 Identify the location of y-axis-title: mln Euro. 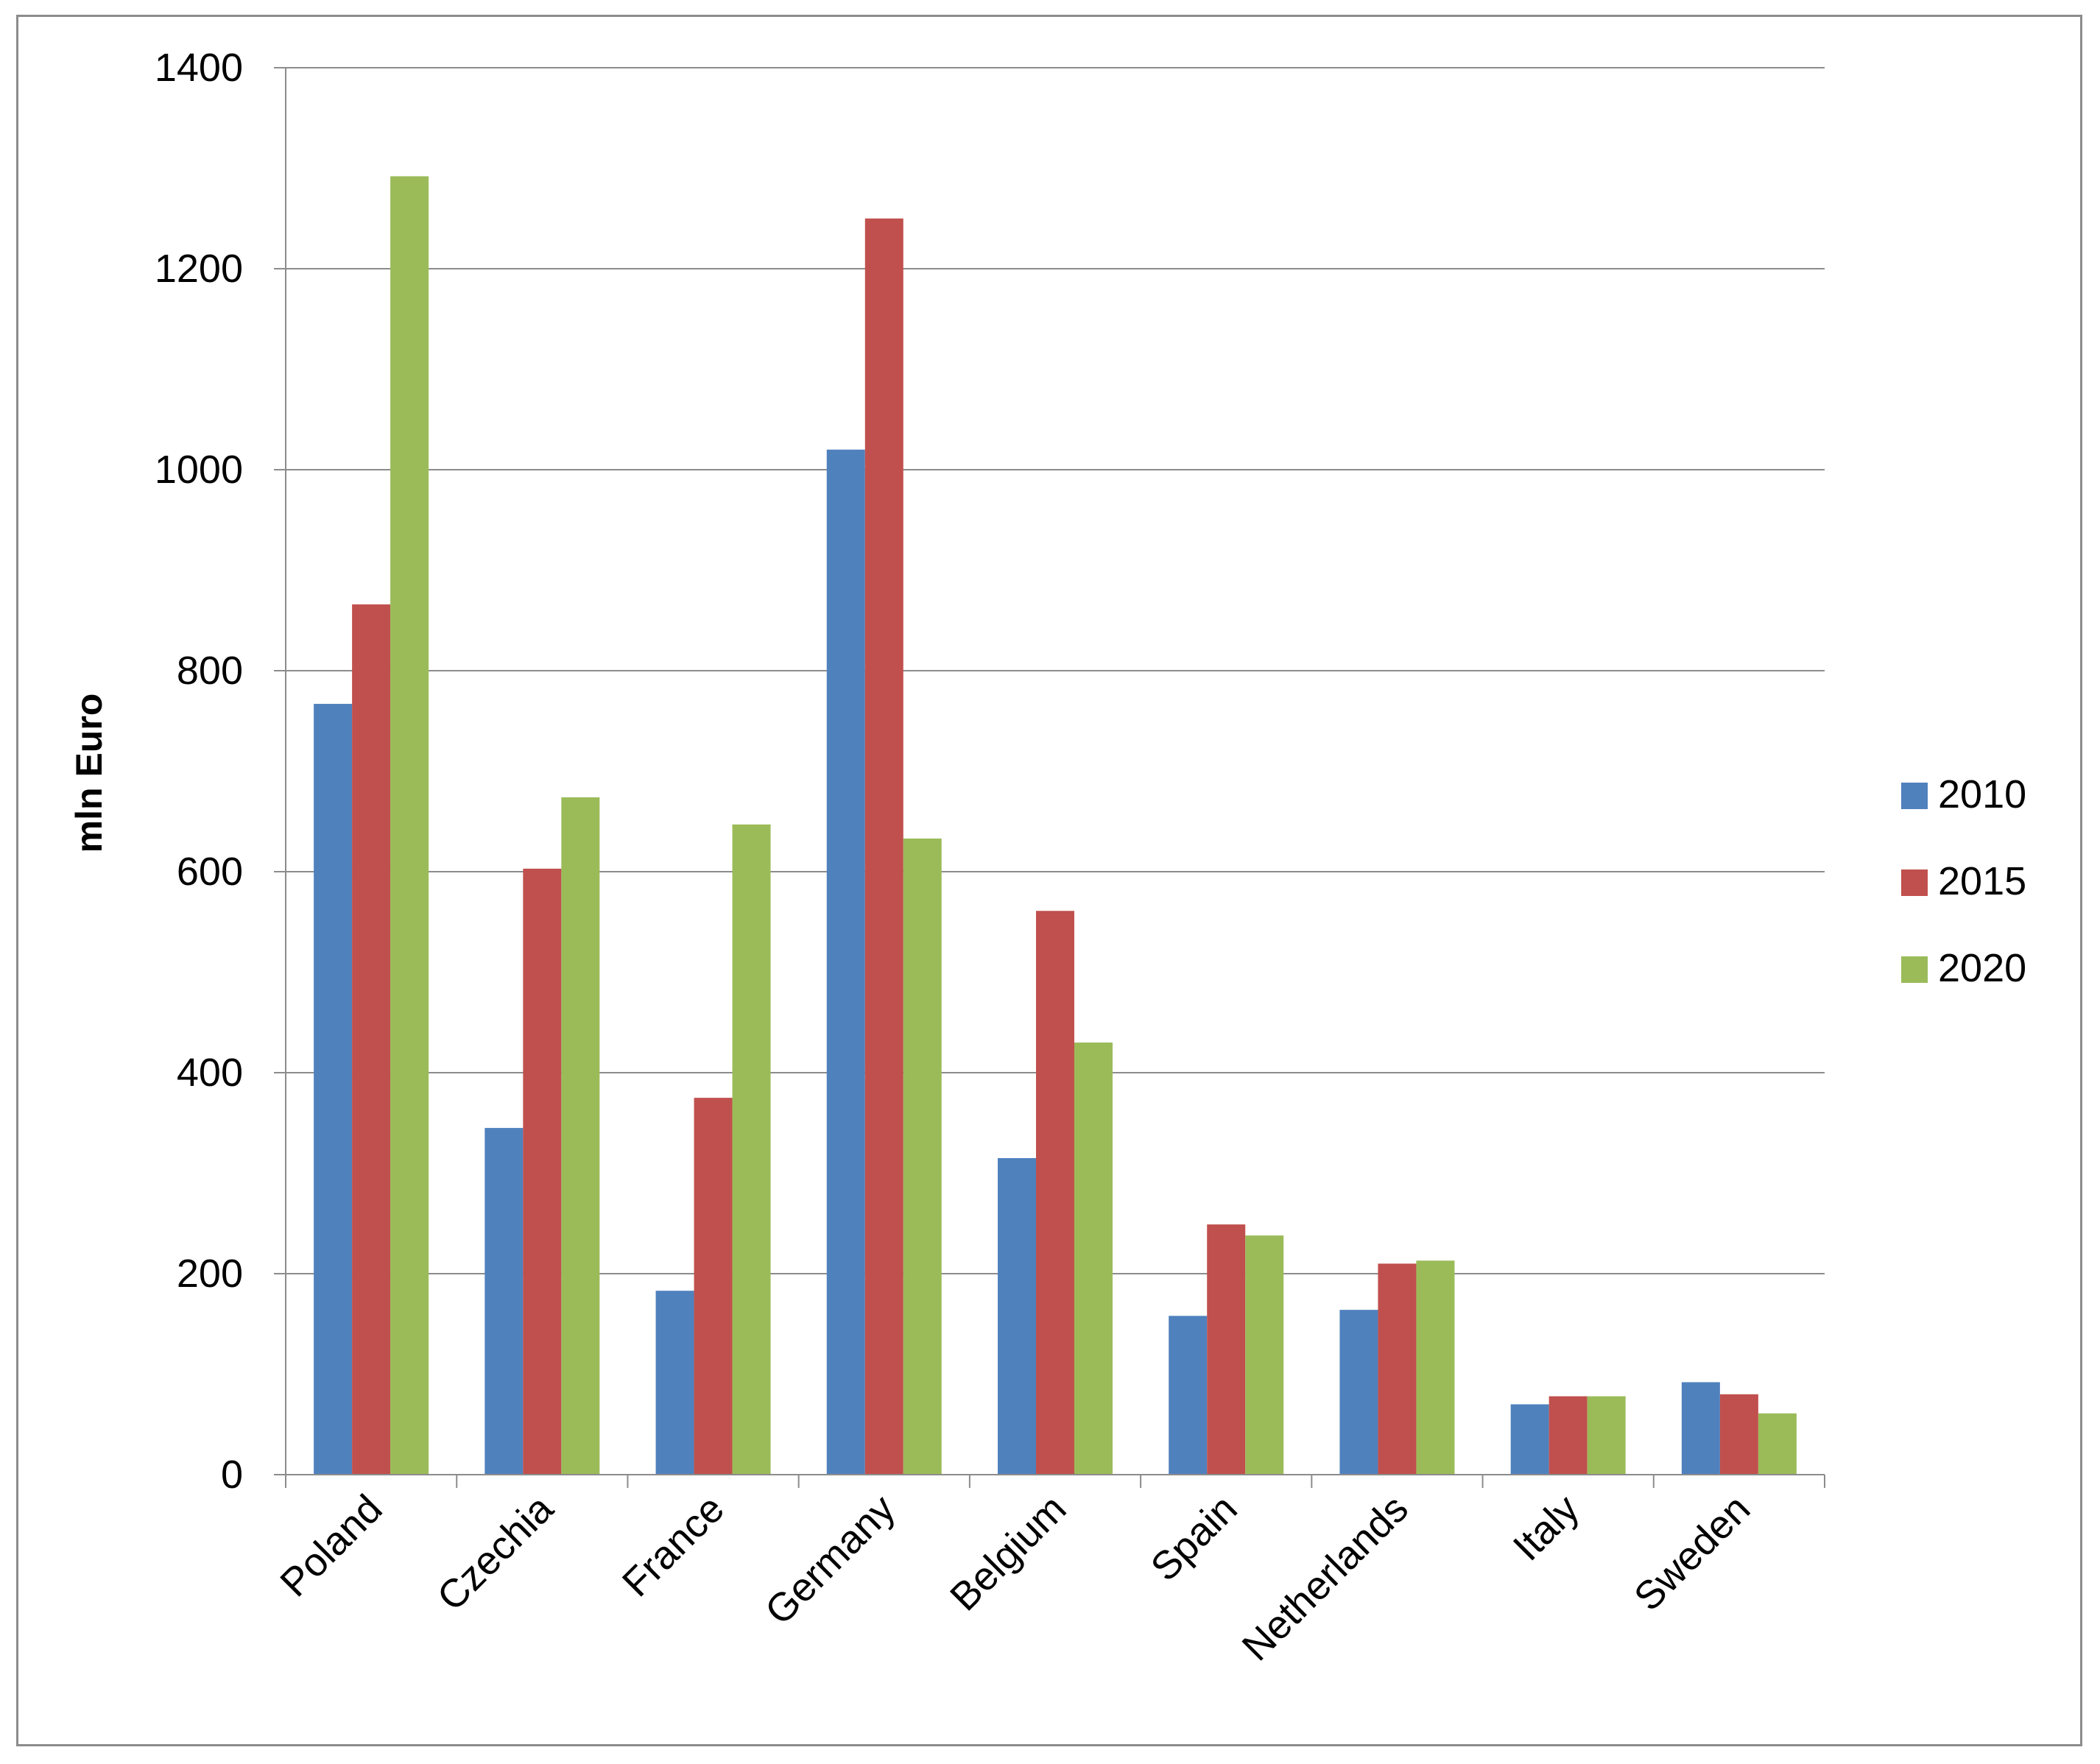
(89, 773).